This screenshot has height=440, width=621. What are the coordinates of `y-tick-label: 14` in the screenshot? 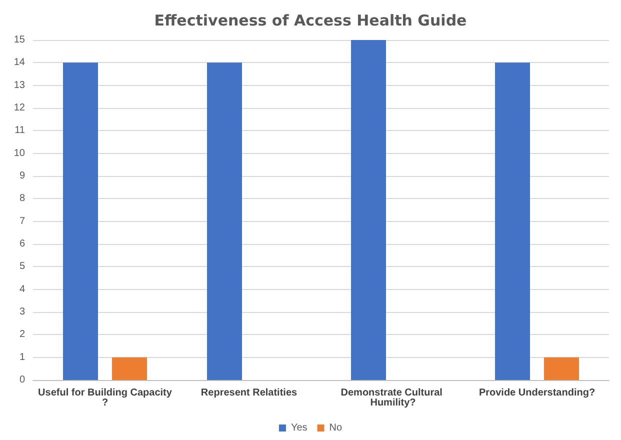 It's located at (20, 62).